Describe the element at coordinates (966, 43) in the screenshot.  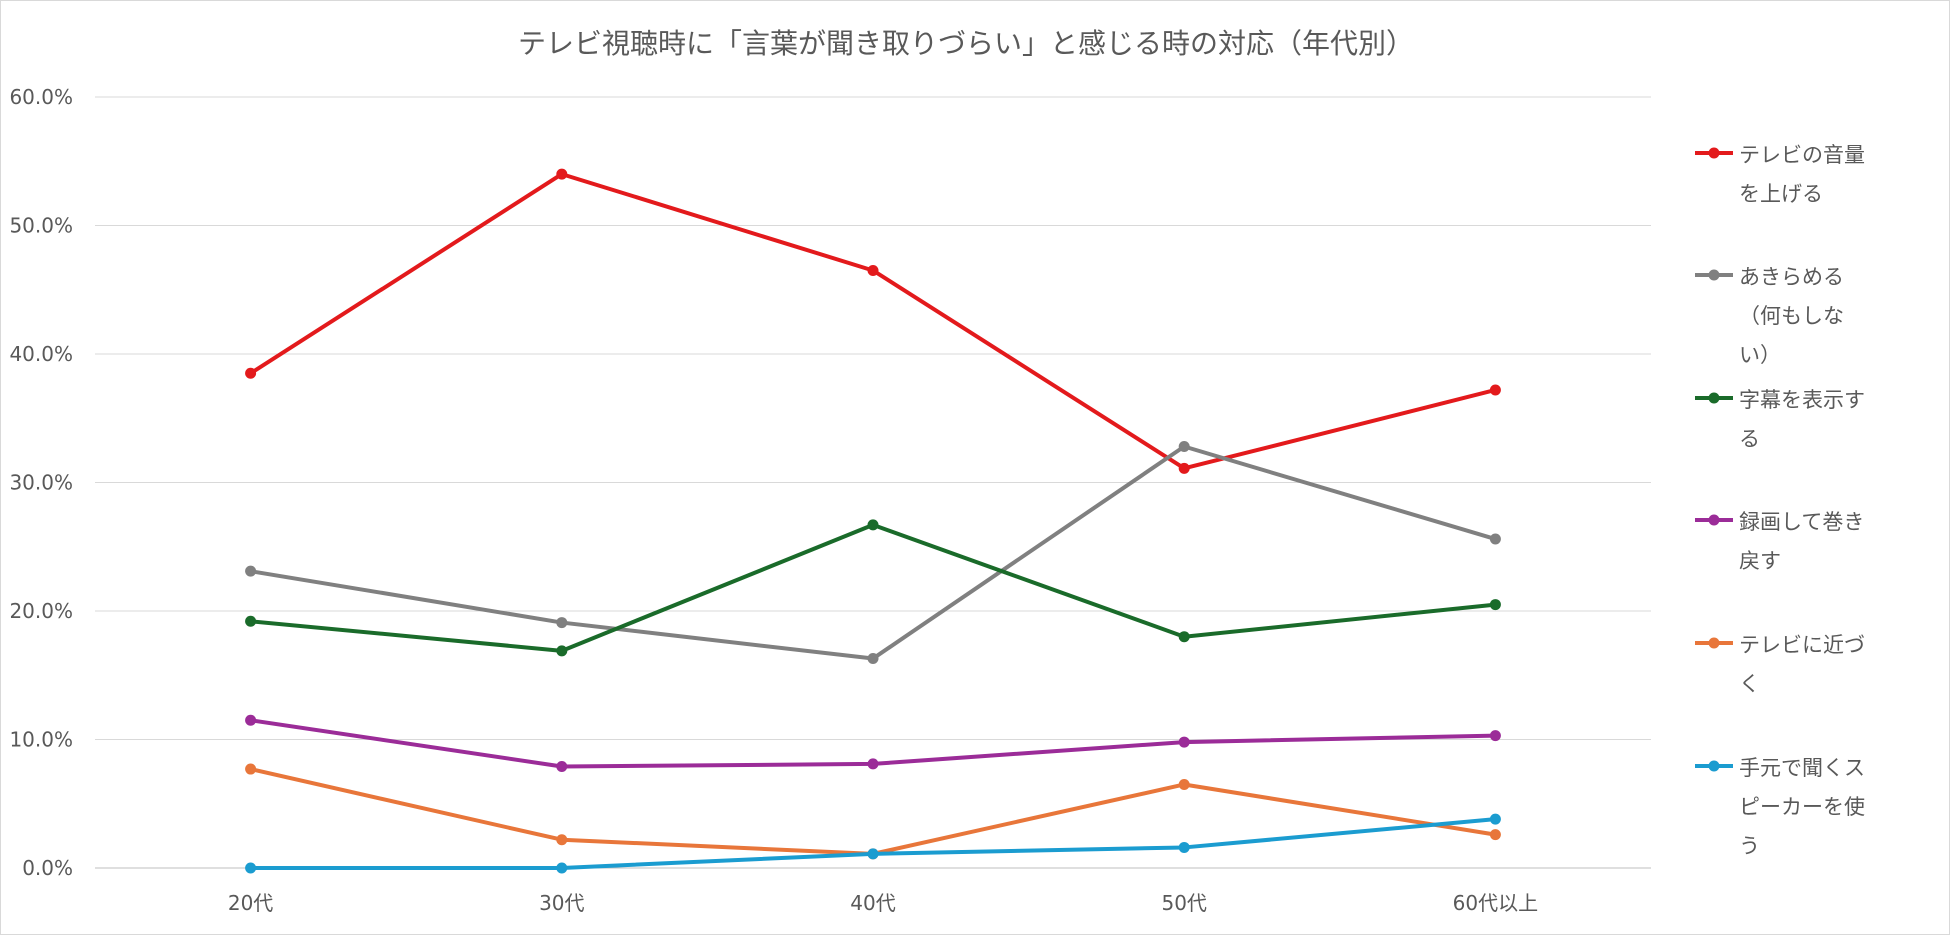
I see `chart-title: テレビ視聴時に「言葉が聞き取りづらい」と感じる時の対応（年代別）` at that location.